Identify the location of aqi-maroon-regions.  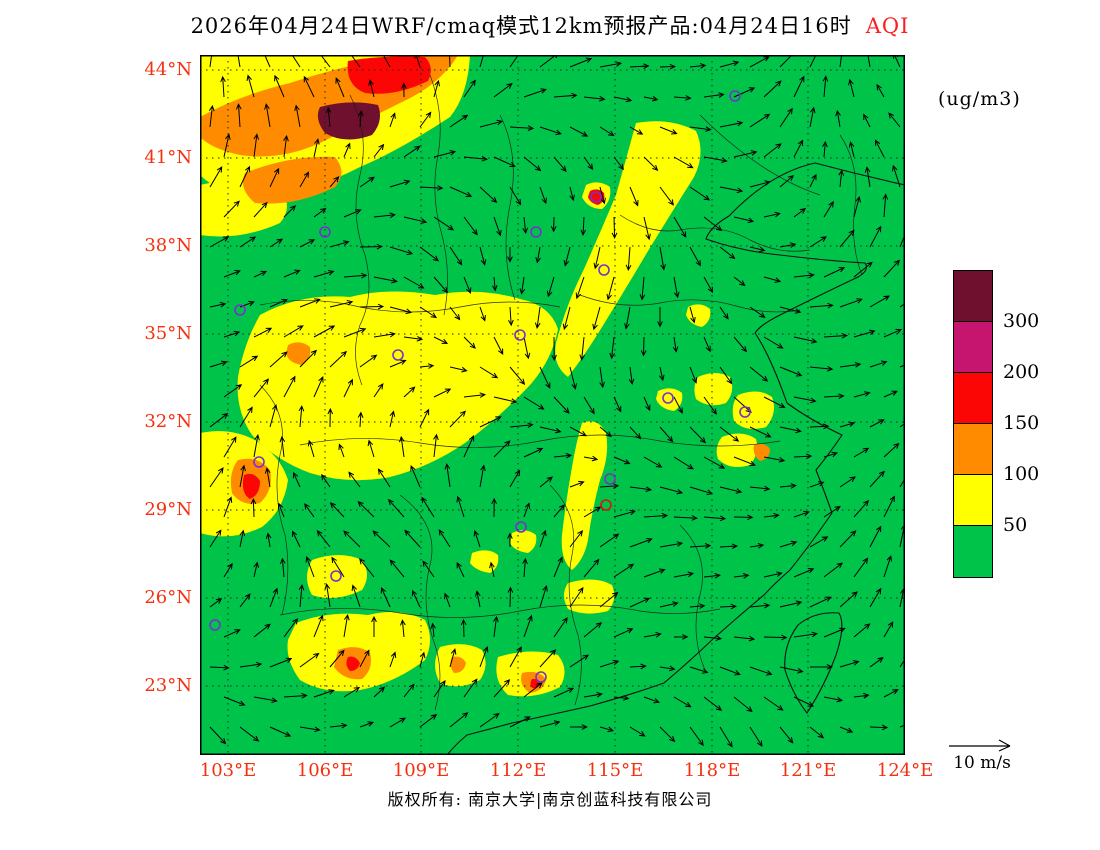
(348, 121).